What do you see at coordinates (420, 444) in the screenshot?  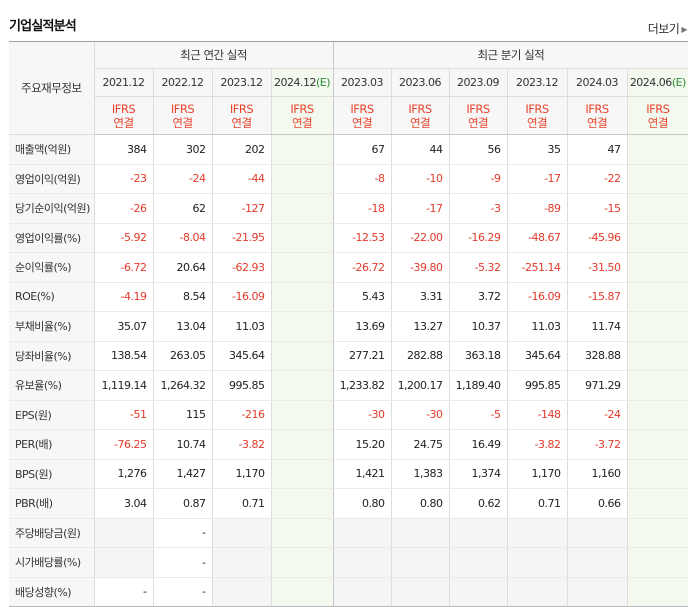 I see `table-cell: 24.75` at bounding box center [420, 444].